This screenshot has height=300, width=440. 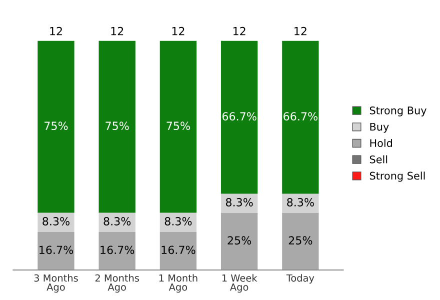 What do you see at coordinates (397, 177) in the screenshot?
I see `legend-label: Strong Sell` at bounding box center [397, 177].